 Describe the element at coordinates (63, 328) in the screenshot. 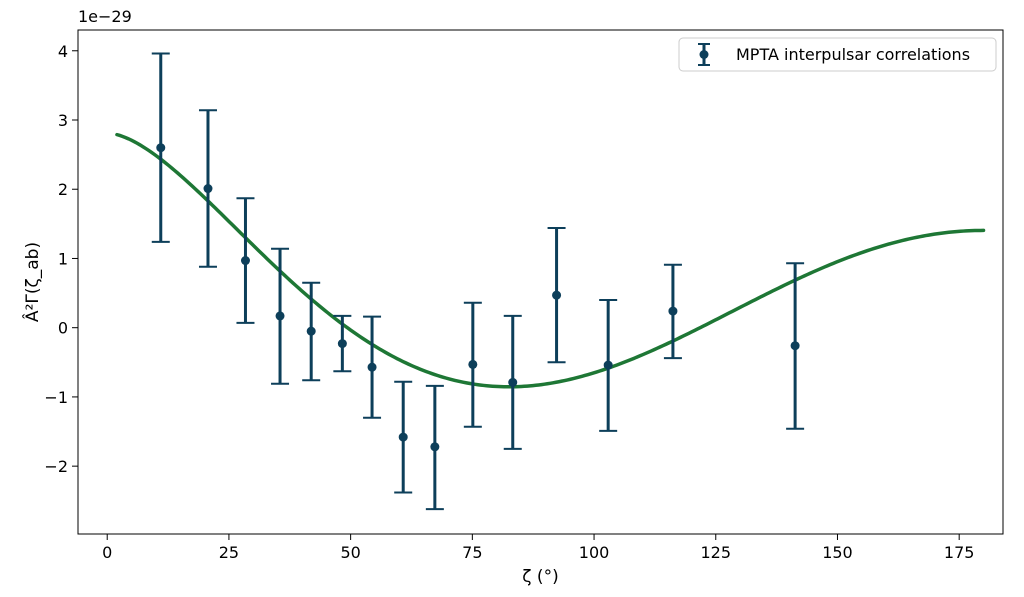

I see `y-tick-label: 0` at that location.